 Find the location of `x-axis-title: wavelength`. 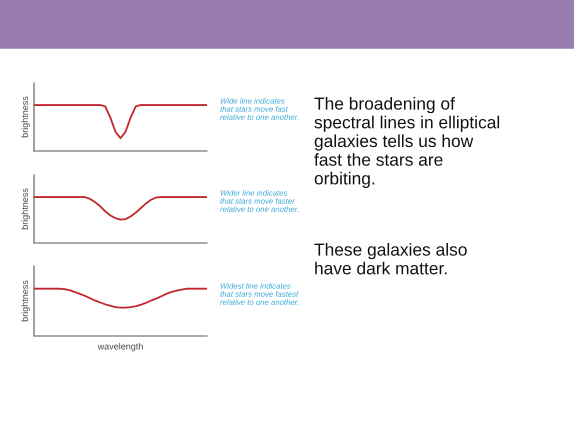

x-axis-title: wavelength is located at coordinates (120, 347).